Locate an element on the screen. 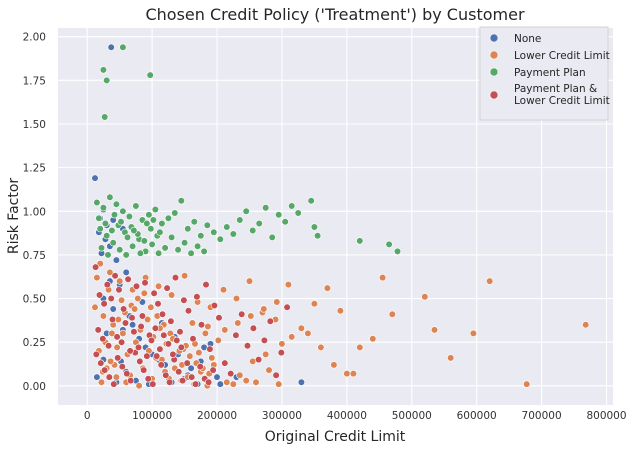  y-tick-label: 0.75 is located at coordinates (34, 256).